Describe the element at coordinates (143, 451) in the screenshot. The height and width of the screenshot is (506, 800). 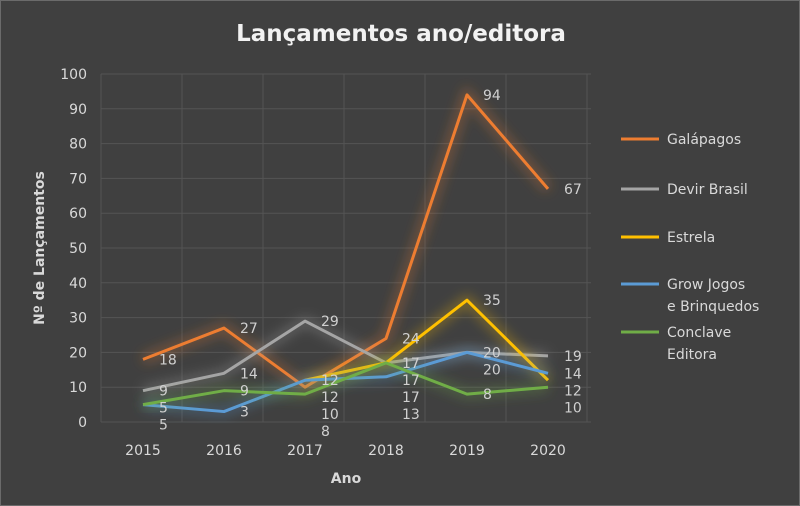
I see `x-tick-label: 2015` at that location.